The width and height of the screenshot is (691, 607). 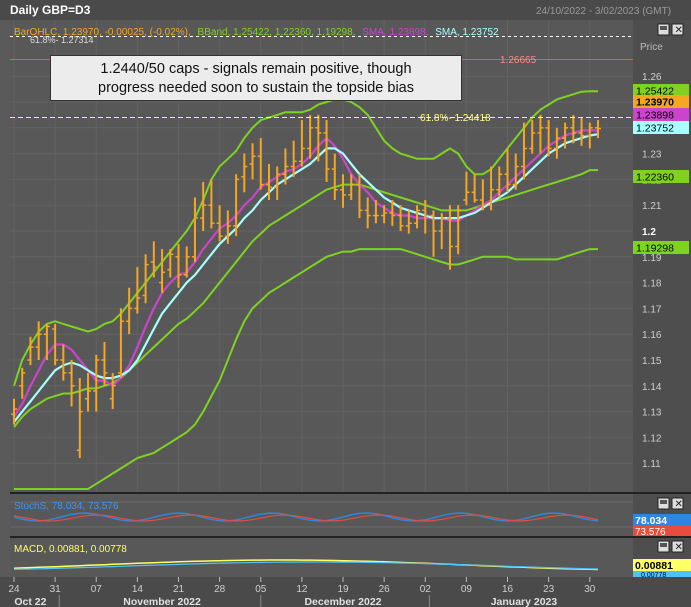 I want to click on x-month-label: Oct 22, so click(x=30, y=601).